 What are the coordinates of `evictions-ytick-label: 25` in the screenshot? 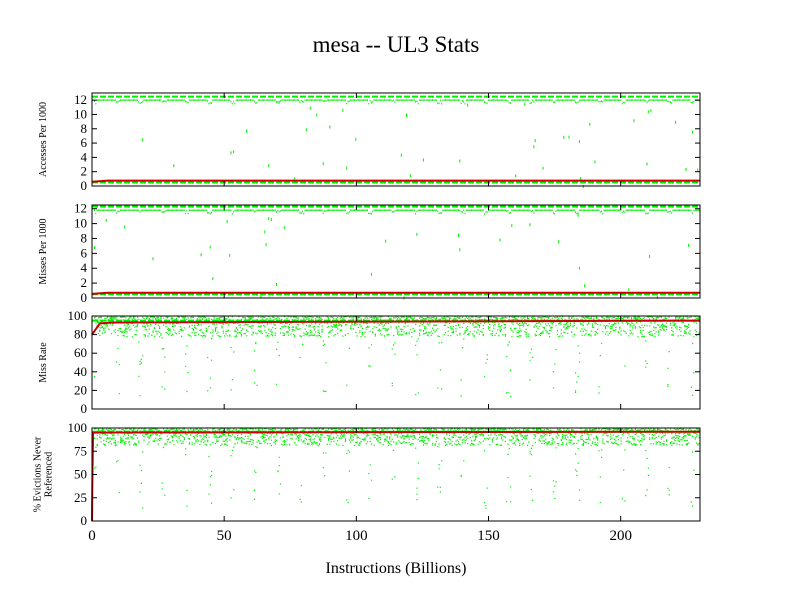 It's located at (80, 497).